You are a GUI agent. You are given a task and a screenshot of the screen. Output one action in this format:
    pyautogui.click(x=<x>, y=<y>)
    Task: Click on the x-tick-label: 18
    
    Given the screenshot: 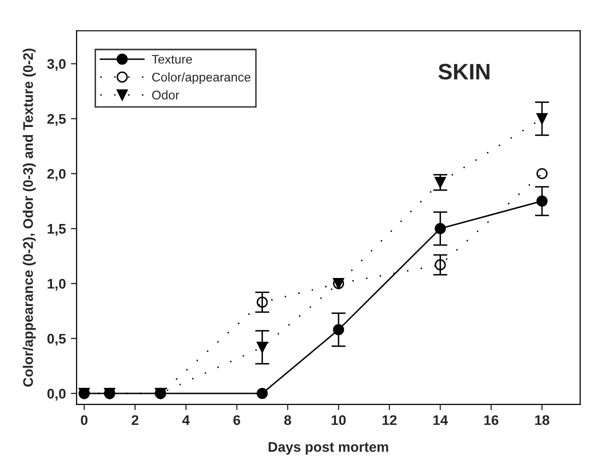 What is the action you would take?
    pyautogui.click(x=542, y=420)
    